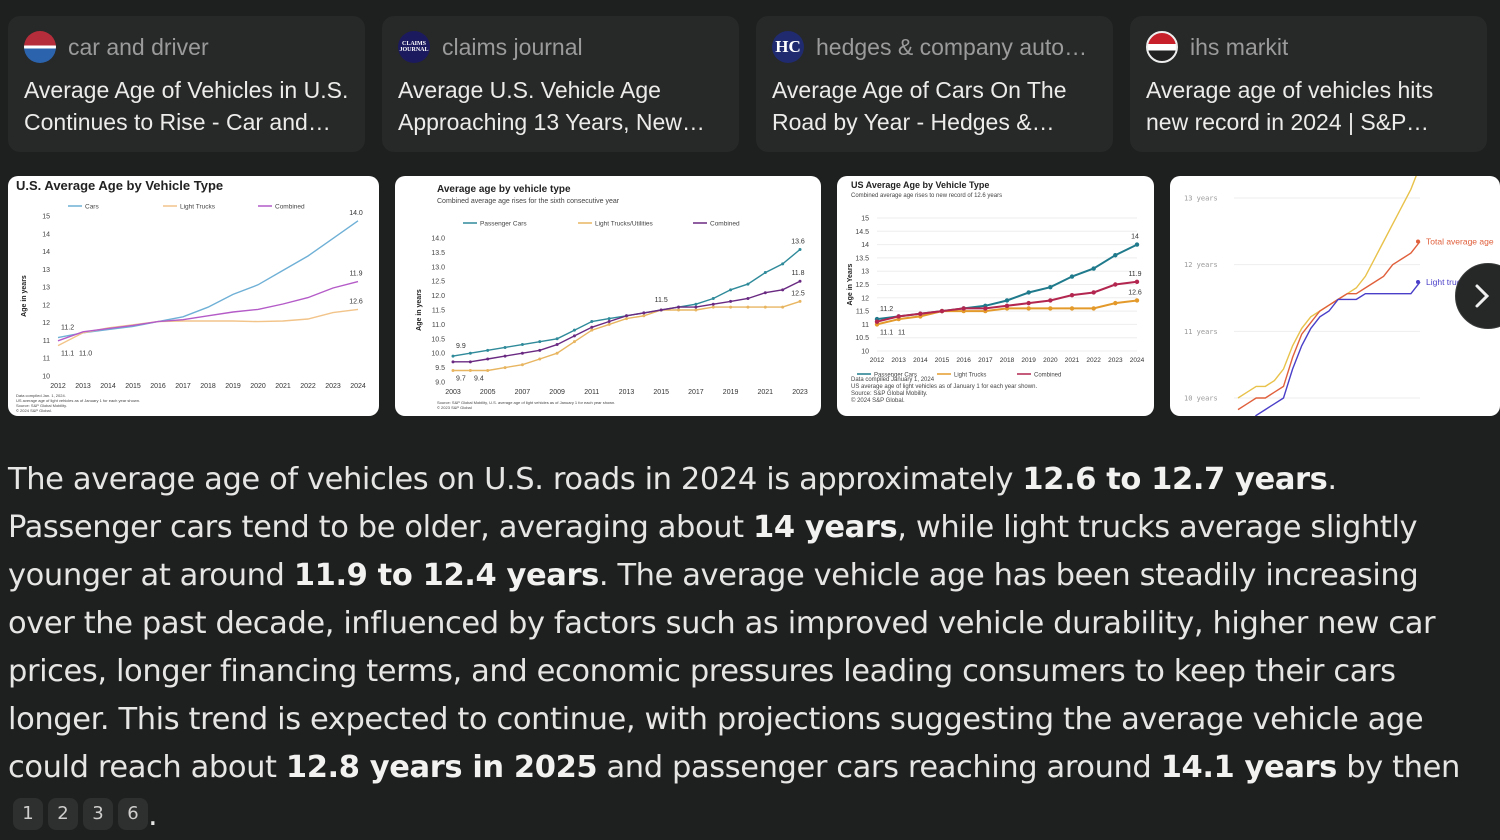  I want to click on chart-note: Data compiled January 1, 2024, so click(893, 380).